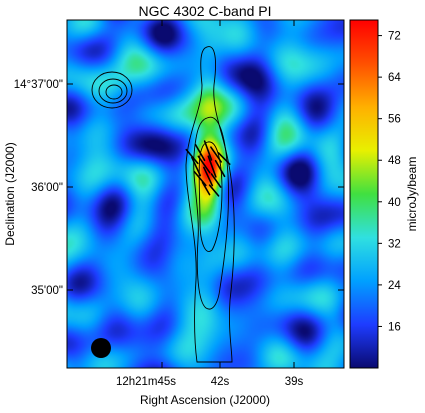 The image size is (425, 413). What do you see at coordinates (394, 120) in the screenshot?
I see `colorbar-tick-label: 56` at bounding box center [394, 120].